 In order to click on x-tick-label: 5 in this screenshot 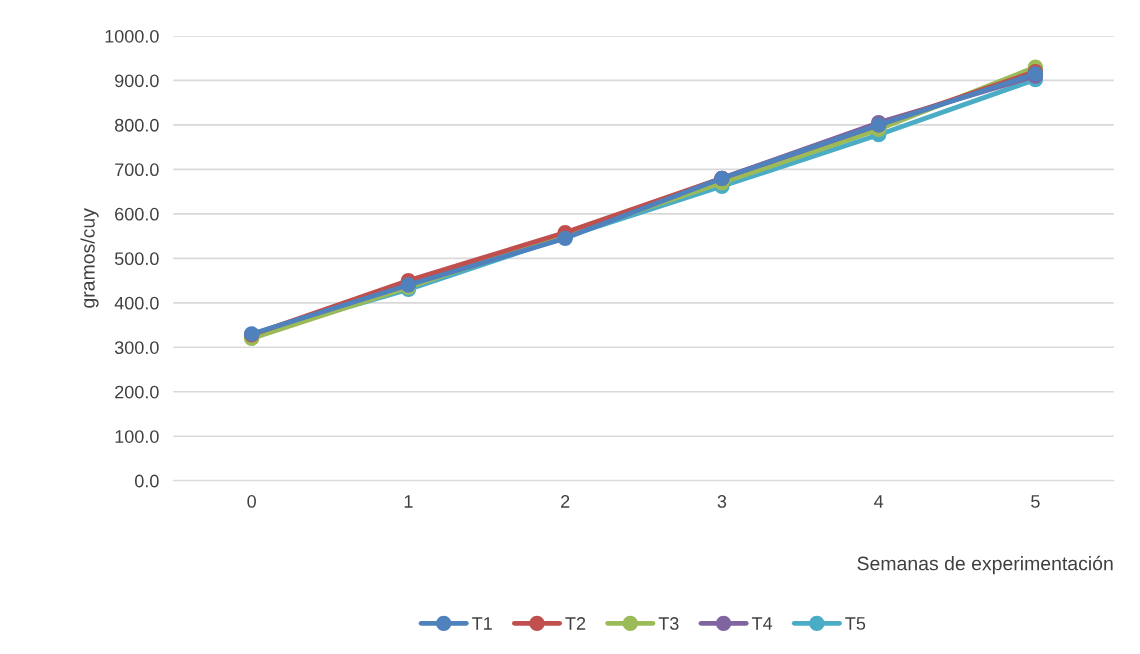, I will do `click(1035, 501)`.